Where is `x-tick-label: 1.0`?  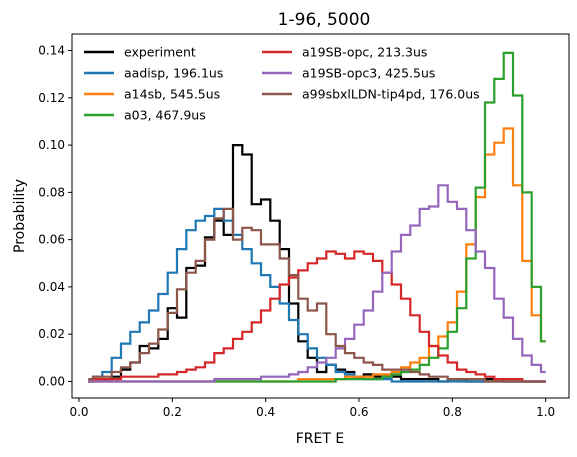
x-tick-label: 1.0 is located at coordinates (545, 412).